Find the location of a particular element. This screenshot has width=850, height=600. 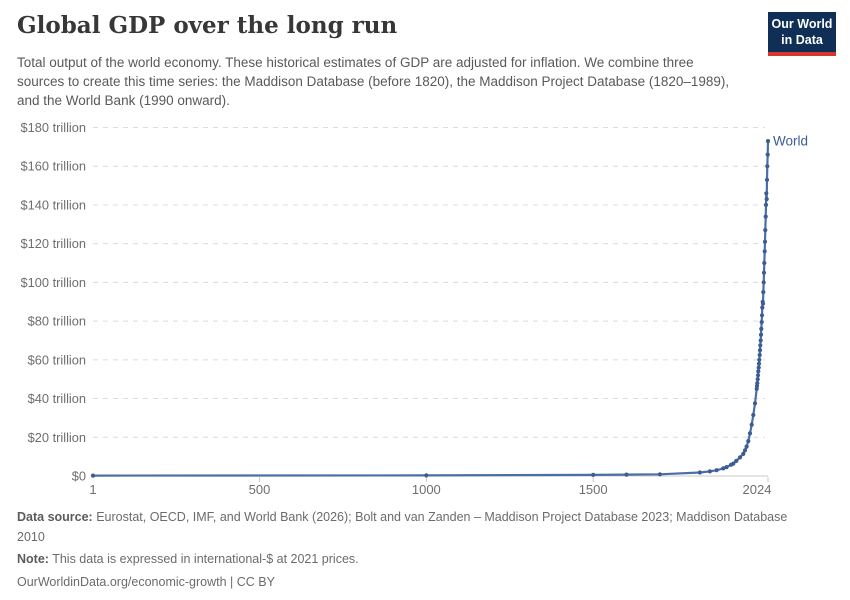

x-tick-label: 2024 is located at coordinates (757, 489).